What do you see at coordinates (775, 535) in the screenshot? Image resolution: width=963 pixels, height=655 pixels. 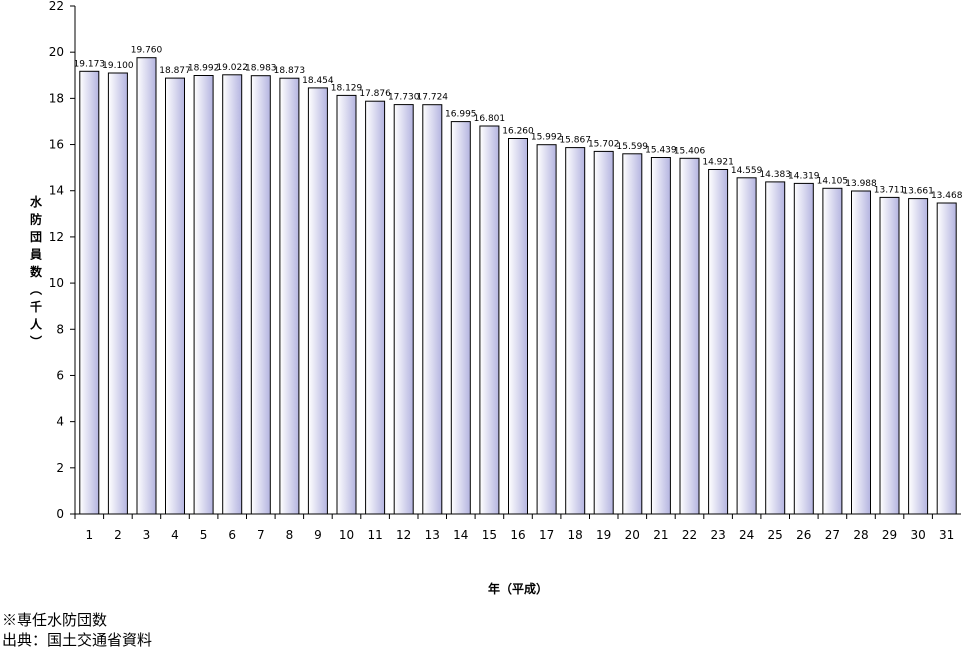 I see `x-tick-label: 25` at bounding box center [775, 535].